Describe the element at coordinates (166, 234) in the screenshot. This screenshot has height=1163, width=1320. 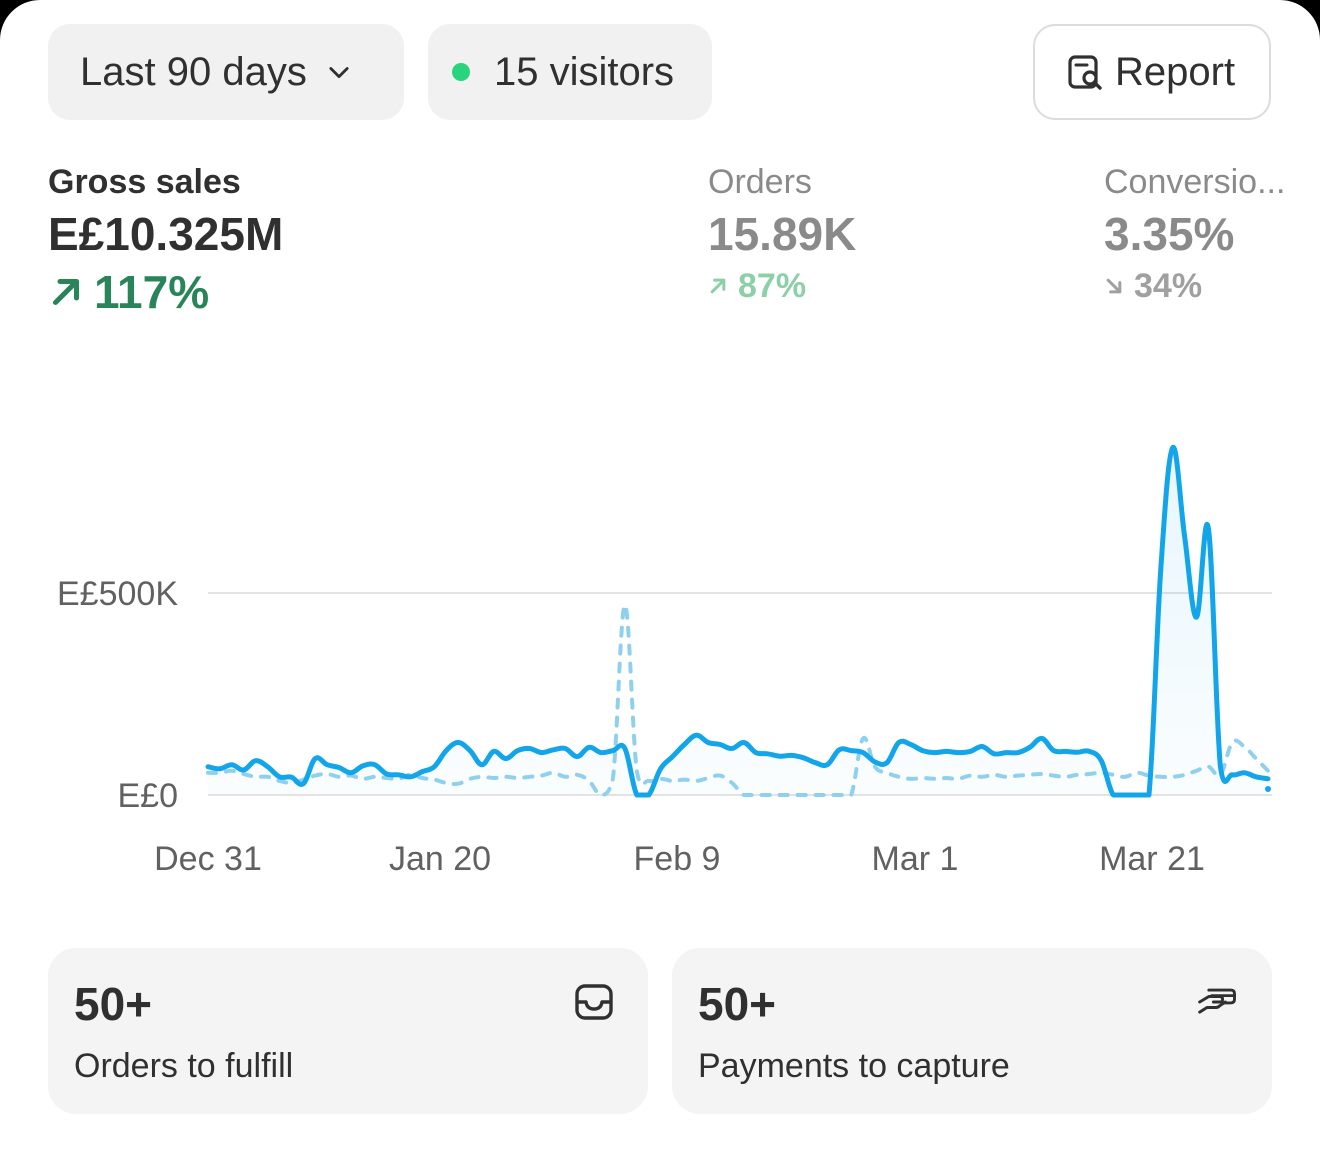
I see `metric-value: E£10.325M` at that location.